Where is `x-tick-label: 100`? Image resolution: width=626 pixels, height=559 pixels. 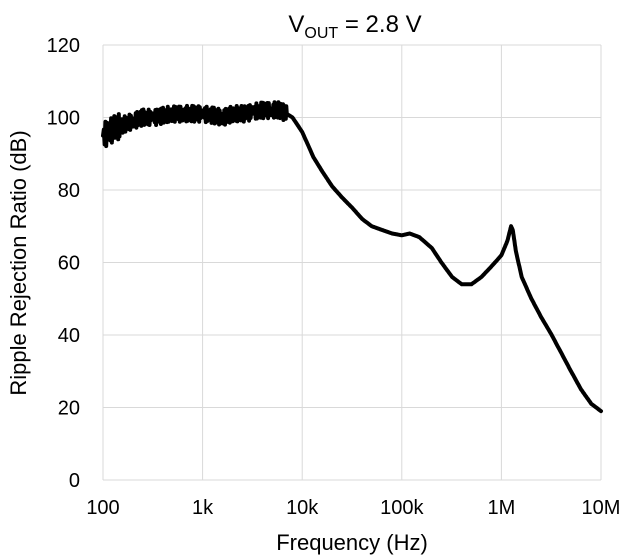 x-tick-label: 100 is located at coordinates (102, 508).